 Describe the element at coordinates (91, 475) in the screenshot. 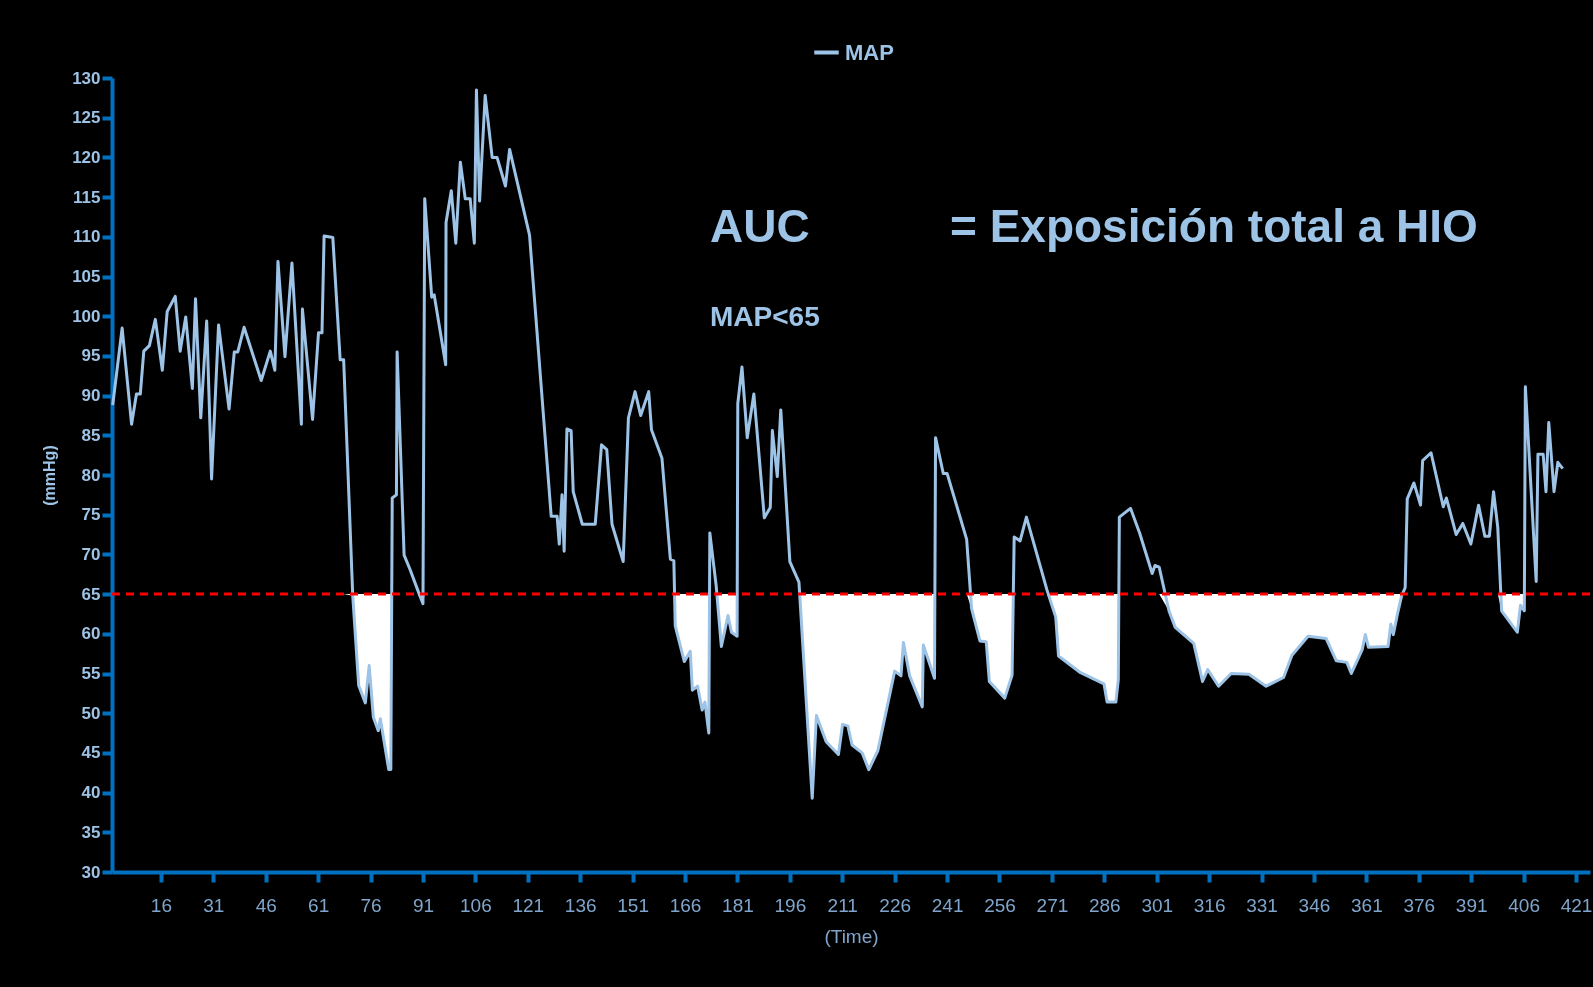

I see `y-tick-label: 80` at that location.